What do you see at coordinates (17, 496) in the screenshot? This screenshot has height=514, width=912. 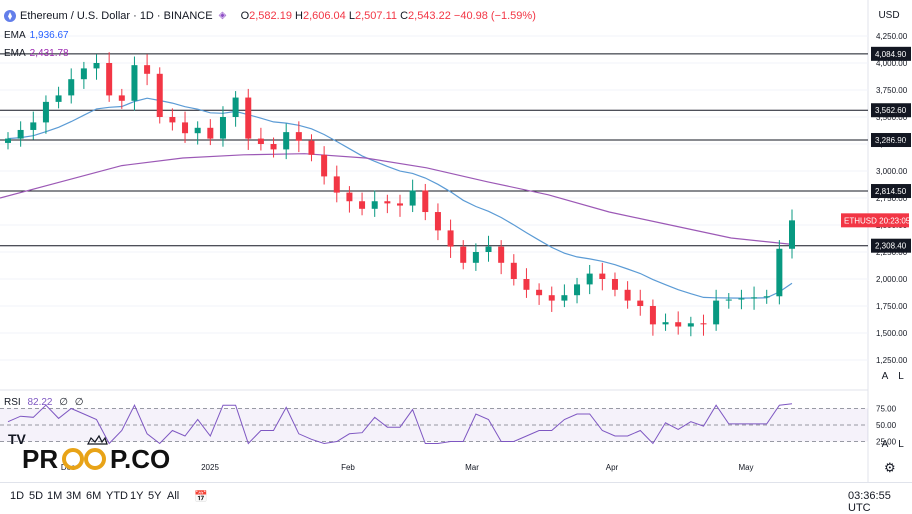 I see `timeframe-1d: 1D` at bounding box center [17, 496].